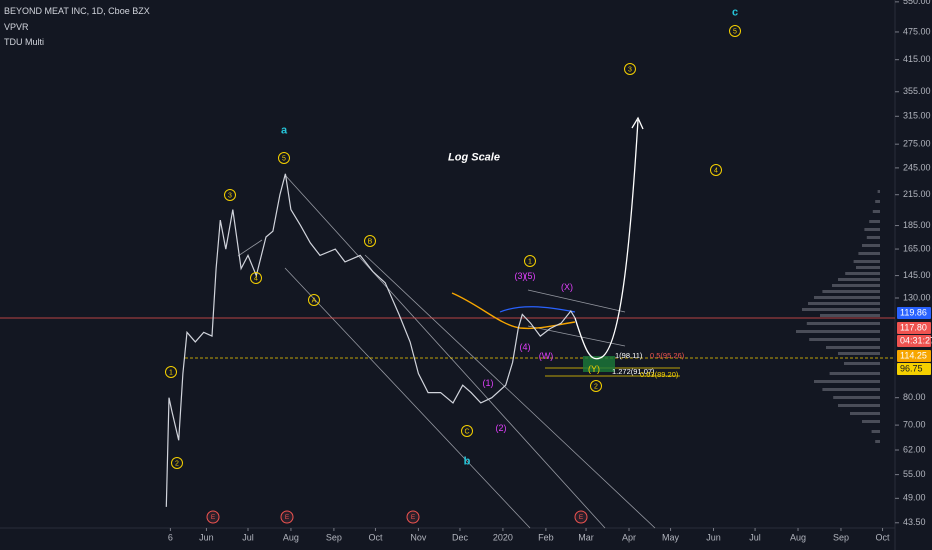 The image size is (932, 550). I want to click on wave-label: A, so click(314, 300).